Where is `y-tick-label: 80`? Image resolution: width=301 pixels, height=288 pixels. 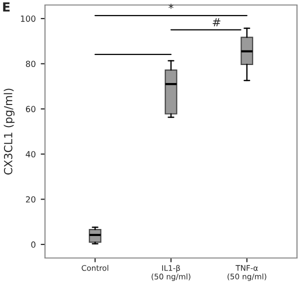
y-tick-label: 80 is located at coordinates (31, 64).